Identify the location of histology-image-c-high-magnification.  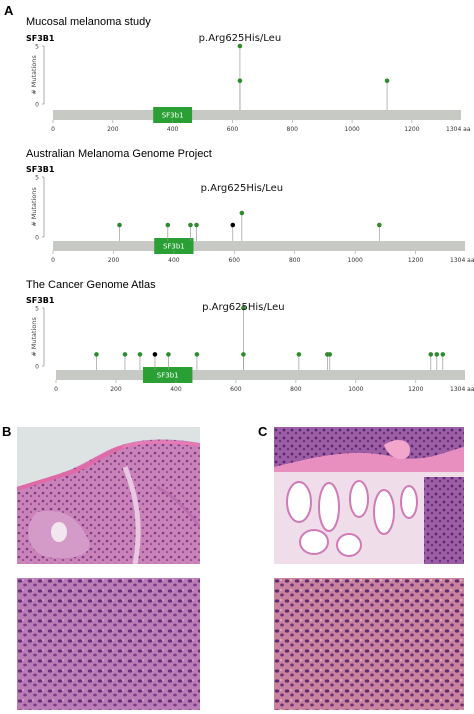
(369, 644).